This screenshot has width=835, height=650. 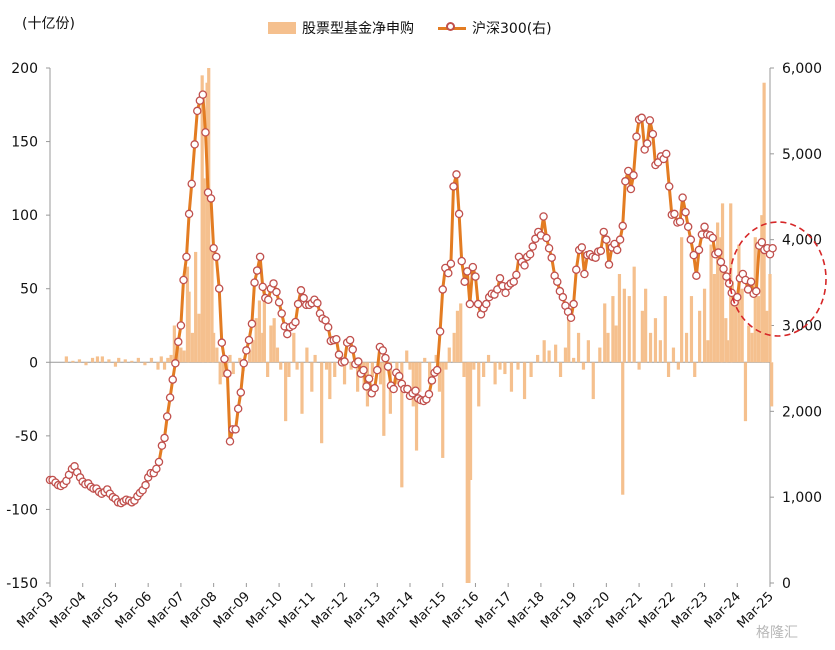 I want to click on left-tick-label: 50, so click(x=29, y=290).